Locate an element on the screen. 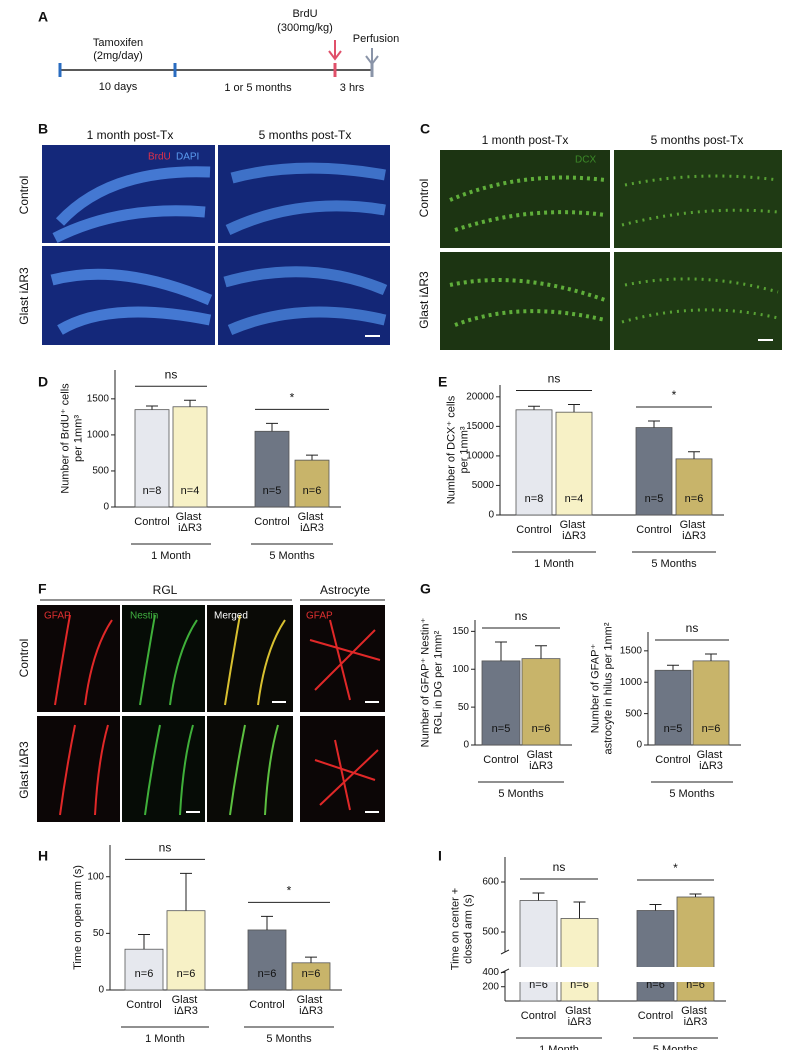 This screenshot has width=802, height=1050. y-axis-label: Number of BrdU⁺ cells is located at coordinates (65, 438).